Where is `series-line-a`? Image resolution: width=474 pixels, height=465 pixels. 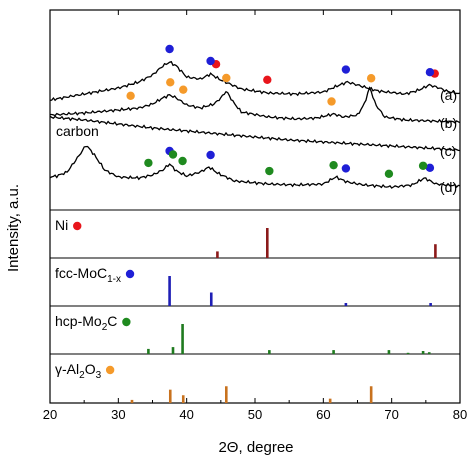
series-line-a is located at coordinates (255, 81).